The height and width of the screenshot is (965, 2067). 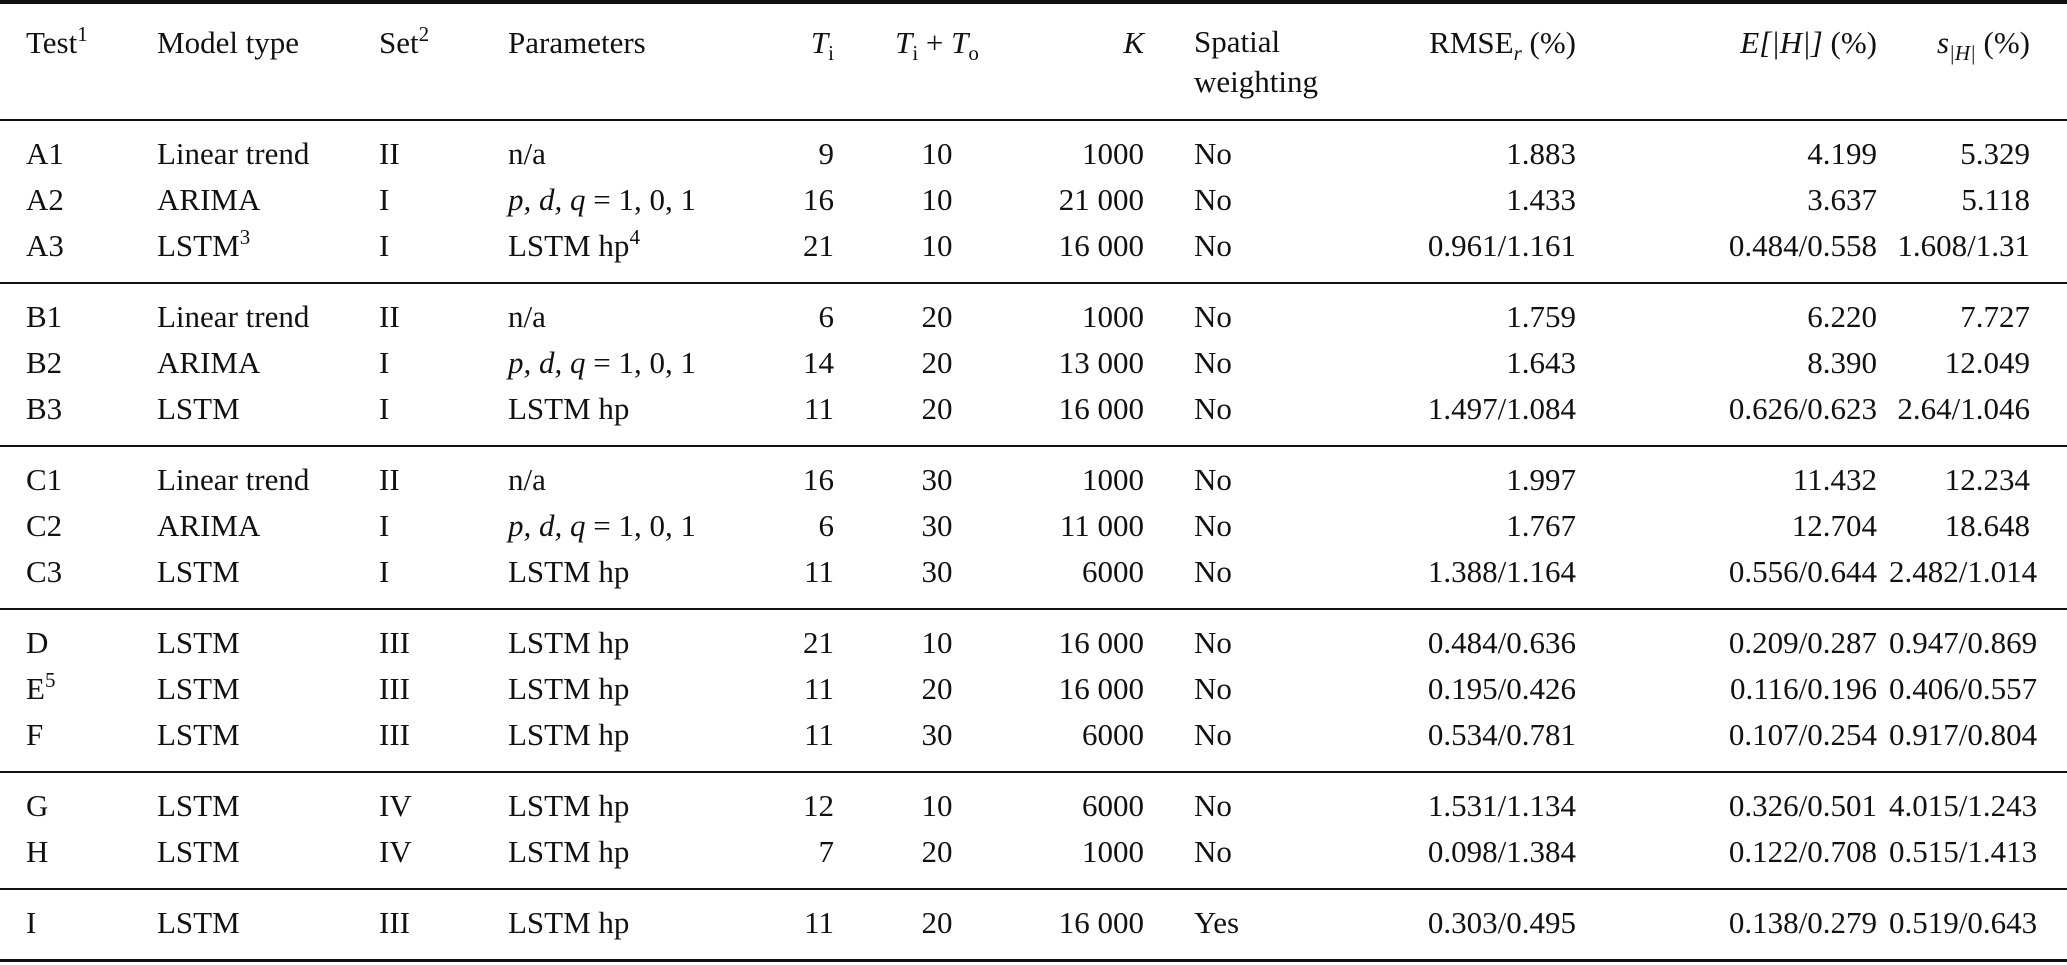 What do you see at coordinates (816, 363) in the screenshot?
I see `cell-ti: 14` at bounding box center [816, 363].